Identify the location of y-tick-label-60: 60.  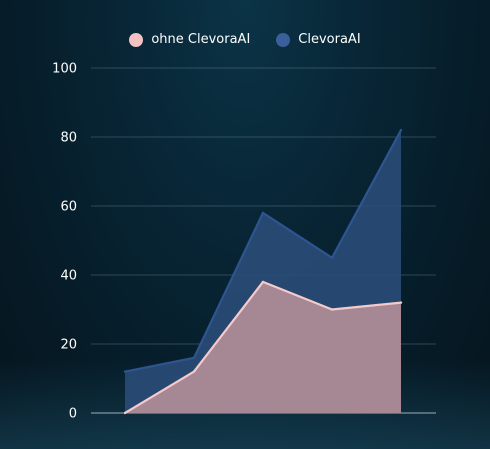
(68, 207).